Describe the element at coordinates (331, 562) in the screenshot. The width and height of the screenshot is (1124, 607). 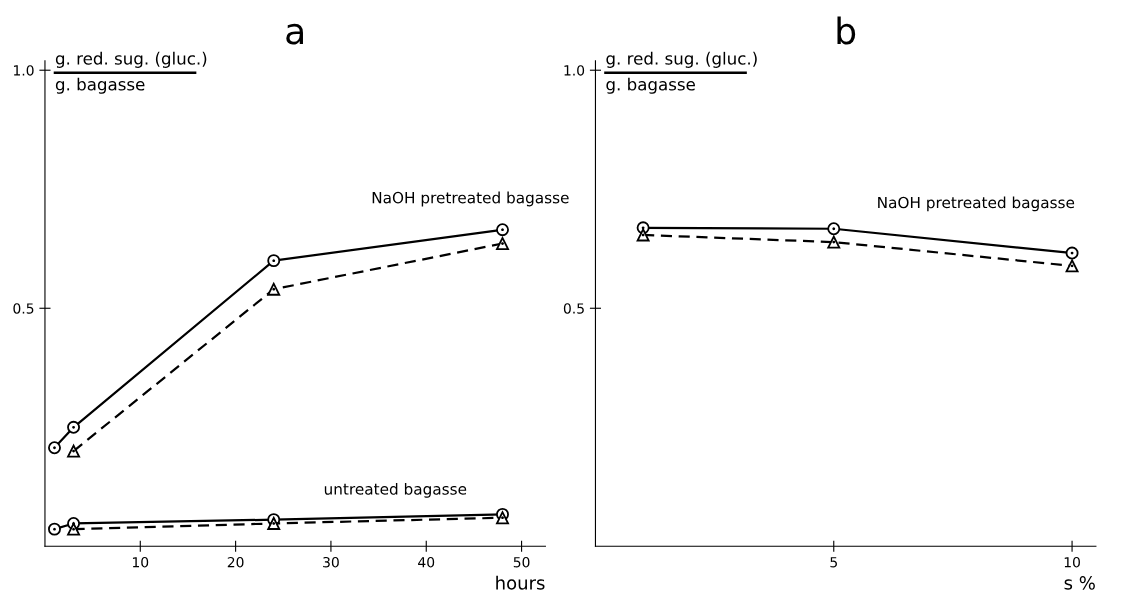
I see `x-tick-label: 30` at that location.